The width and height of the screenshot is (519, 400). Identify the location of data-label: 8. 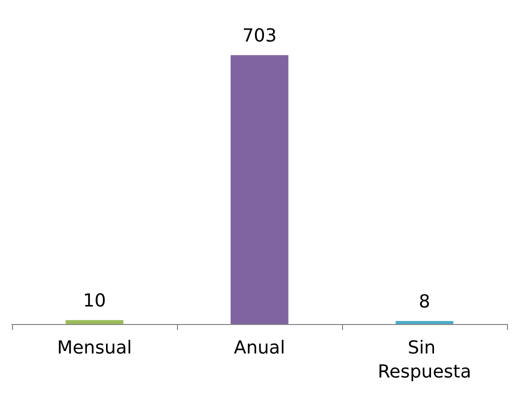
(424, 301).